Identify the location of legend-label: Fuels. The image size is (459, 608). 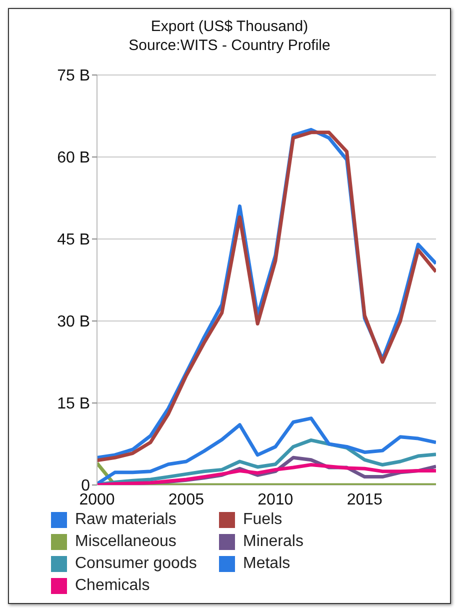
(262, 520).